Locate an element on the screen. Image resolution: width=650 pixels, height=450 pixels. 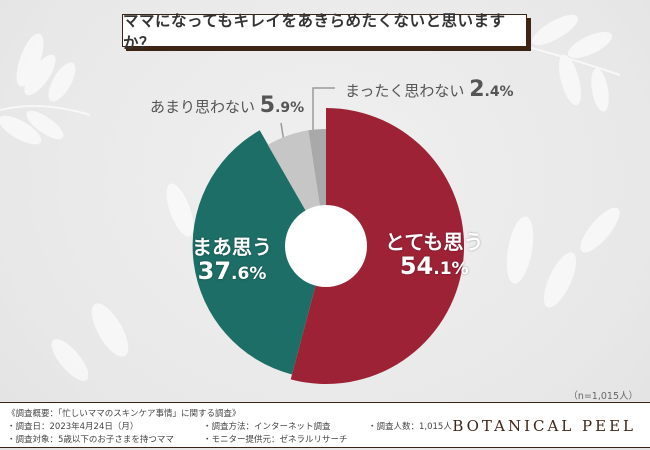
survey-method: ・調査方法：インターネット調査 is located at coordinates (267, 427).